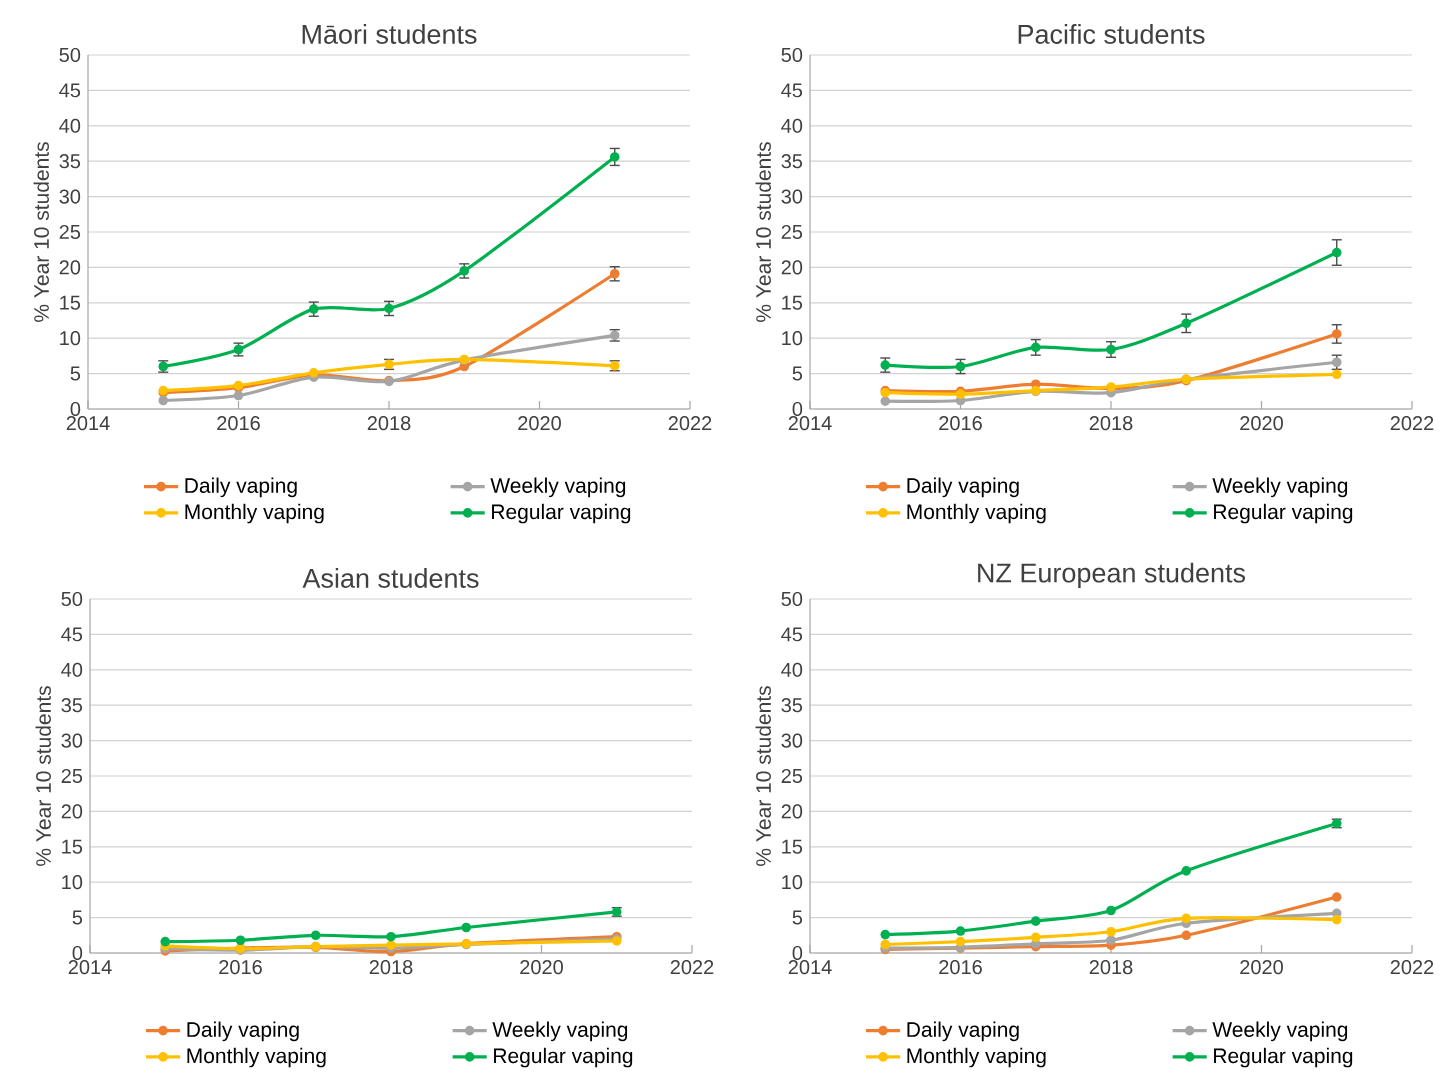 The width and height of the screenshot is (1453, 1085). What do you see at coordinates (1111, 34) in the screenshot?
I see `chart-title: Pacific students` at bounding box center [1111, 34].